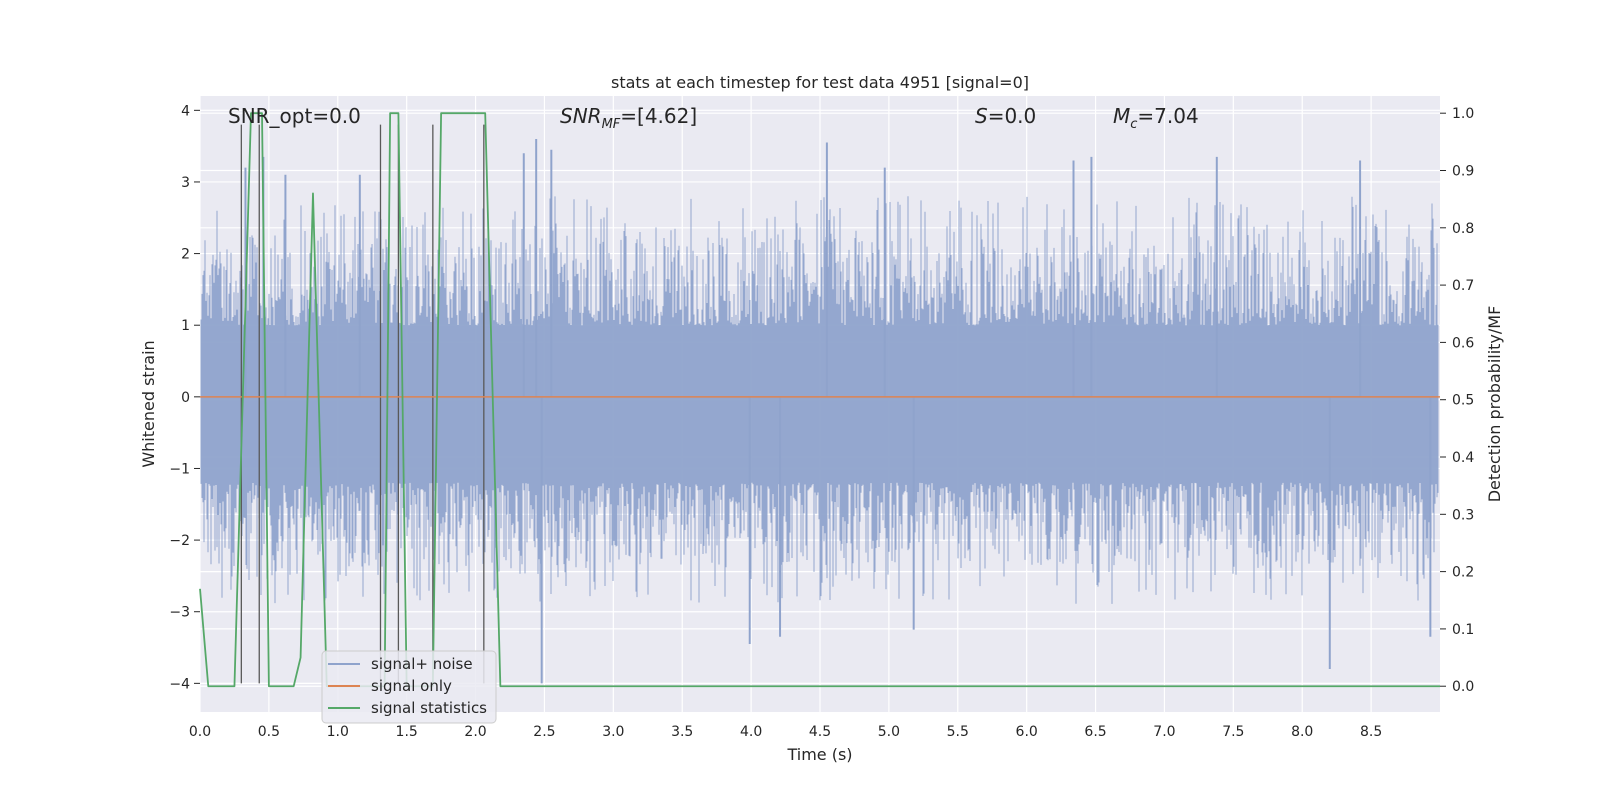  Describe the element at coordinates (889, 732) in the screenshot. I see `x-tick-label: 5.0` at that location.